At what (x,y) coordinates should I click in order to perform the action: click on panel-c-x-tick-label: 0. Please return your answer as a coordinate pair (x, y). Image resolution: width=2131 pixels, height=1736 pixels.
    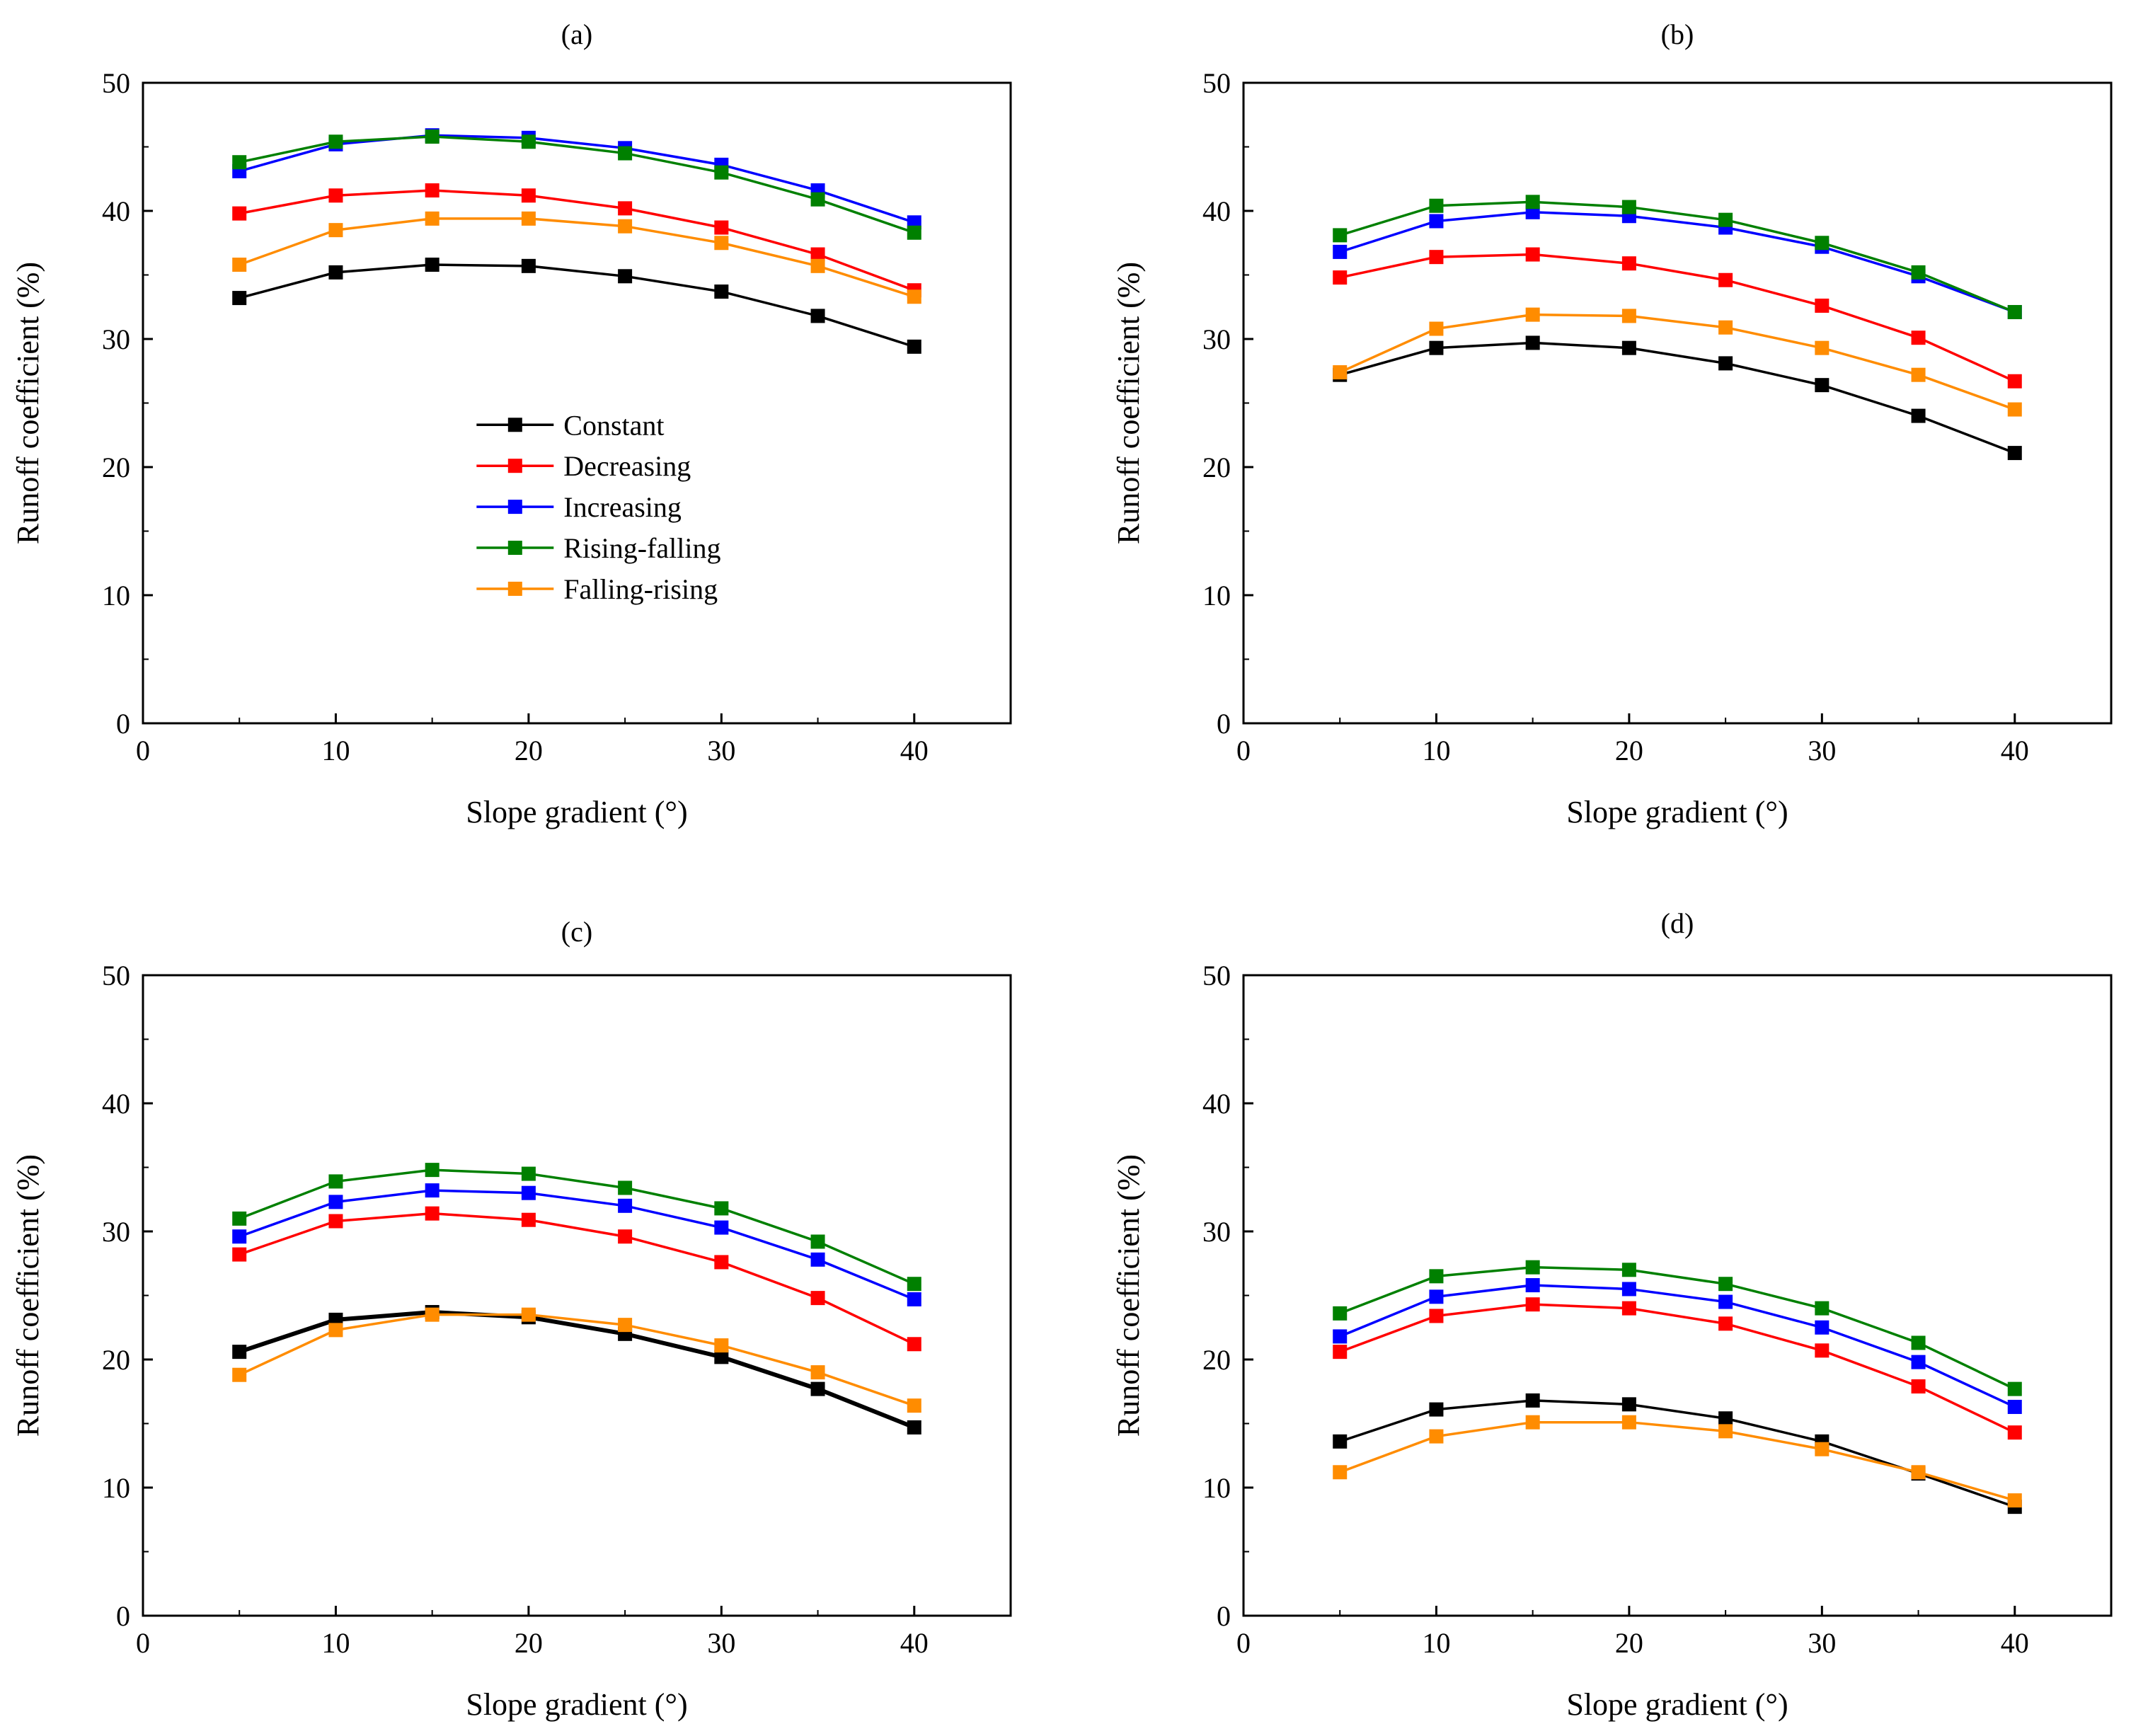
    Looking at the image, I should click on (143, 1643).